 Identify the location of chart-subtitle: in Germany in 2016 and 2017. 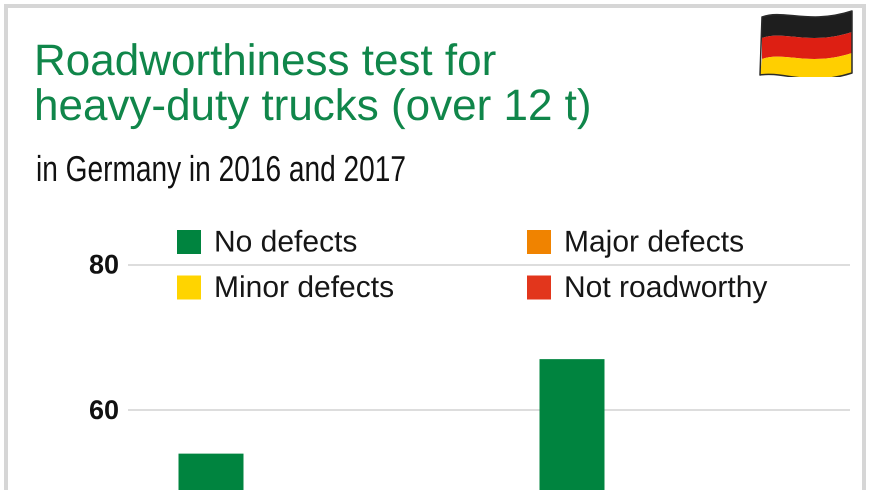
(221, 168).